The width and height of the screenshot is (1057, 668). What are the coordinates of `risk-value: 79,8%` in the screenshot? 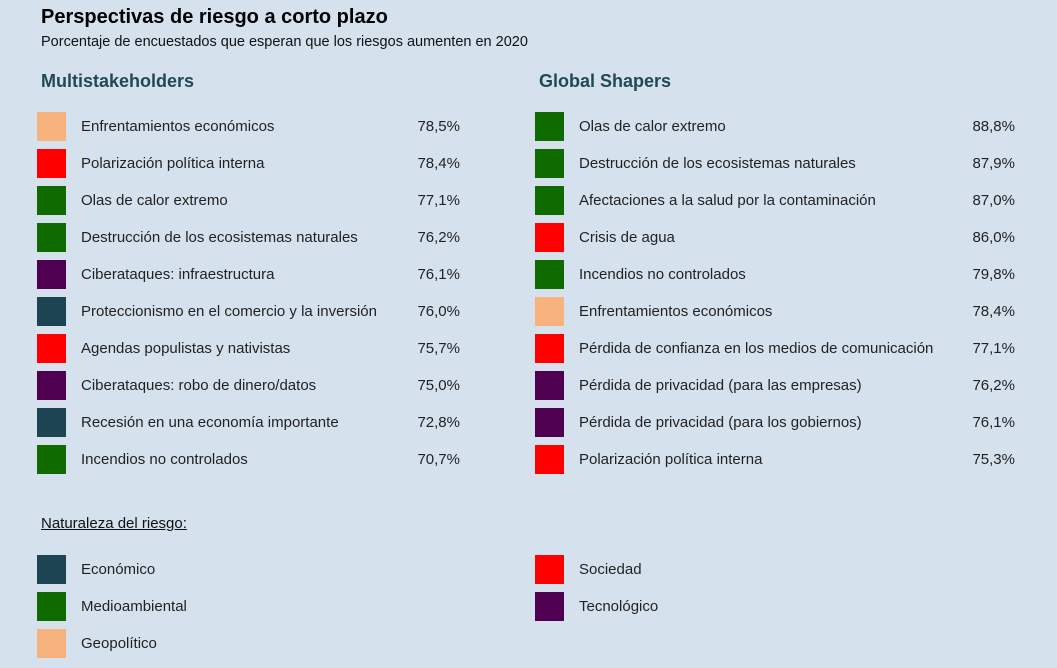 It's located at (993, 274).